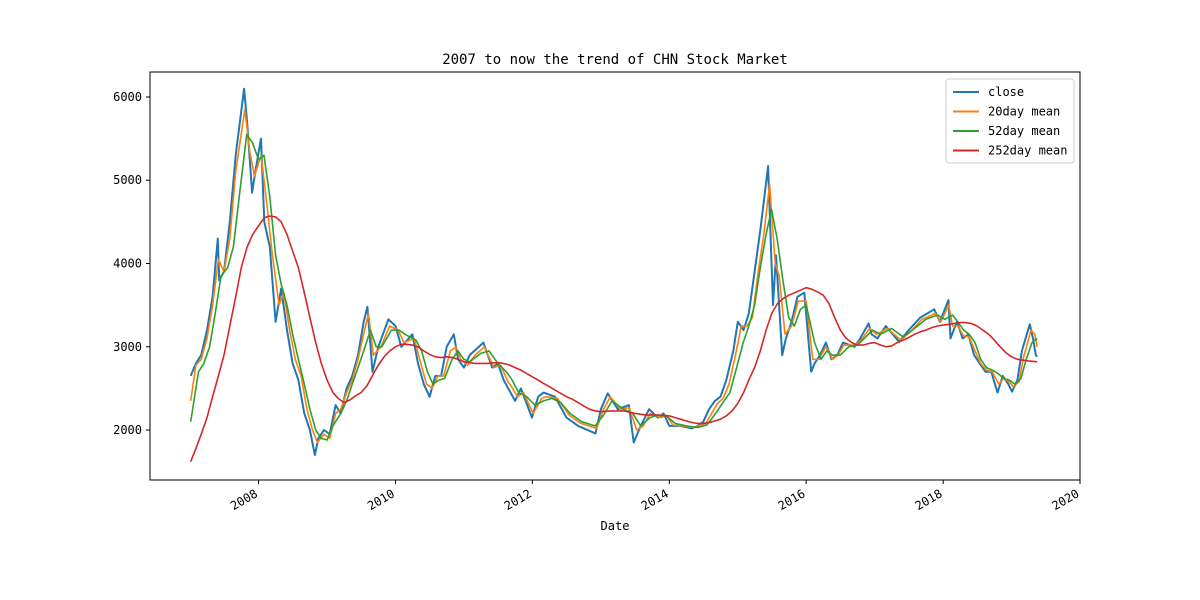  What do you see at coordinates (1006, 92) in the screenshot?
I see `legend-entry: close` at bounding box center [1006, 92].